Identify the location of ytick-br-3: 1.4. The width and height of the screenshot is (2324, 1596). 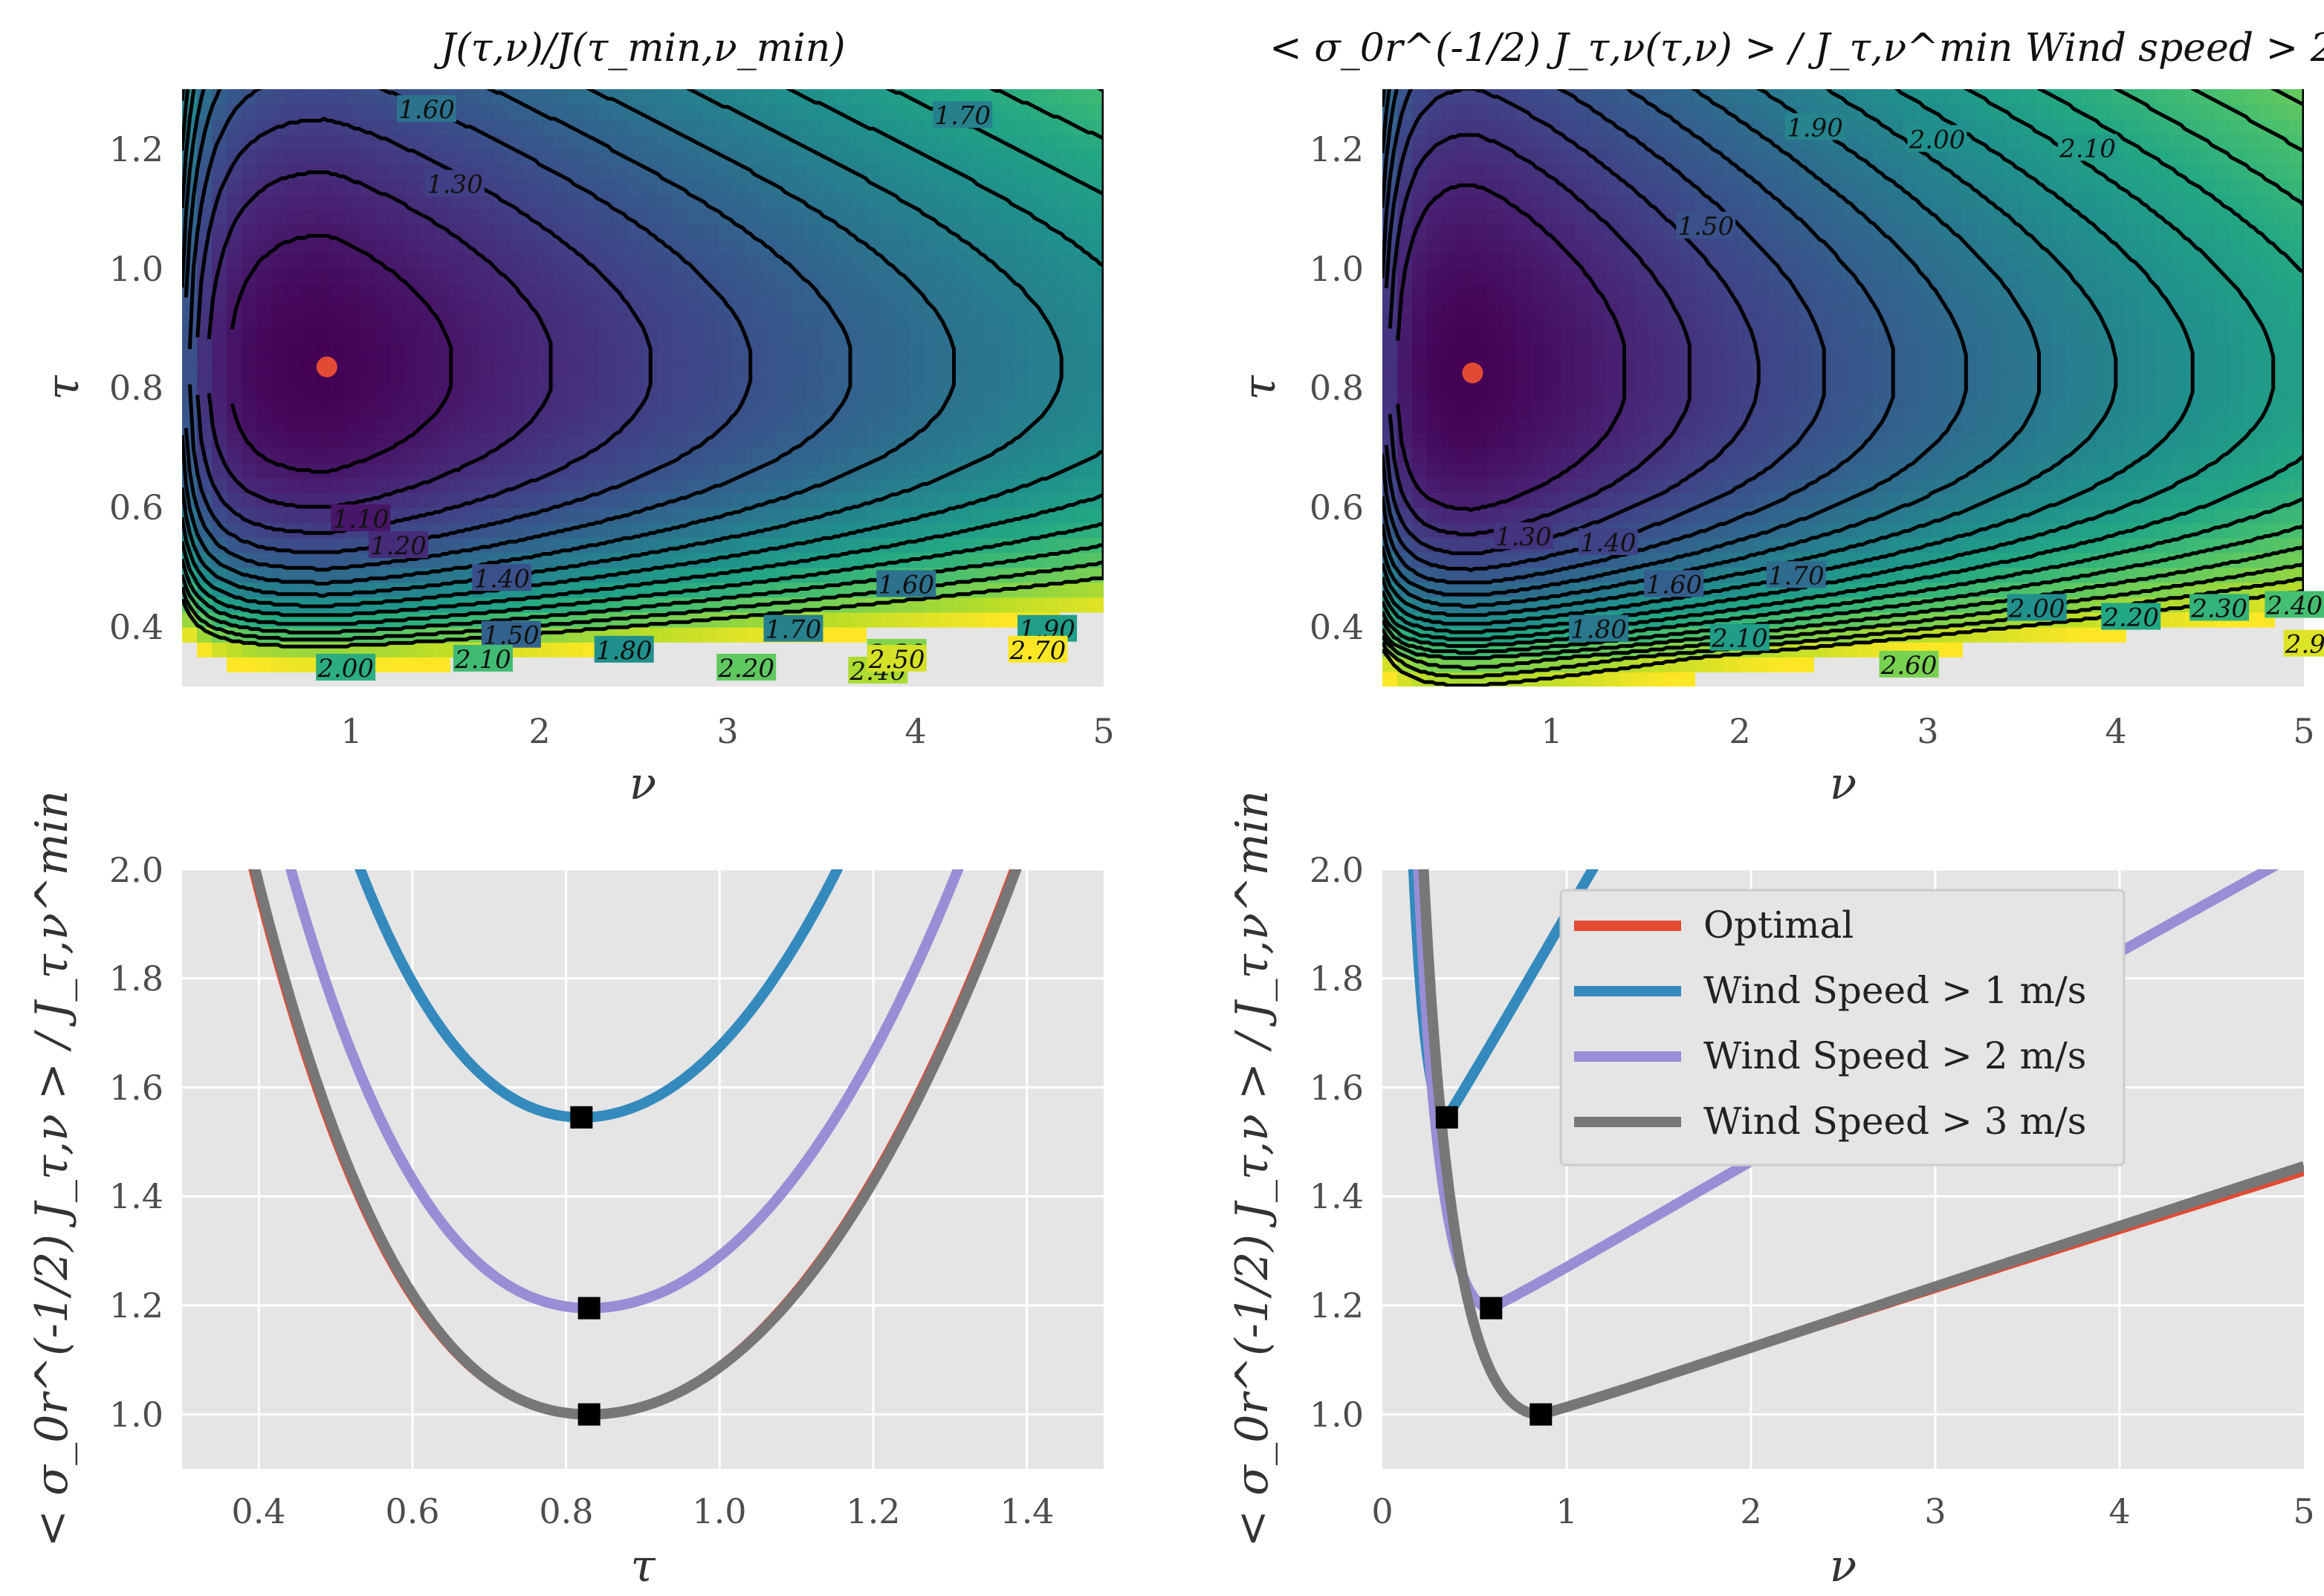
(1337, 1196).